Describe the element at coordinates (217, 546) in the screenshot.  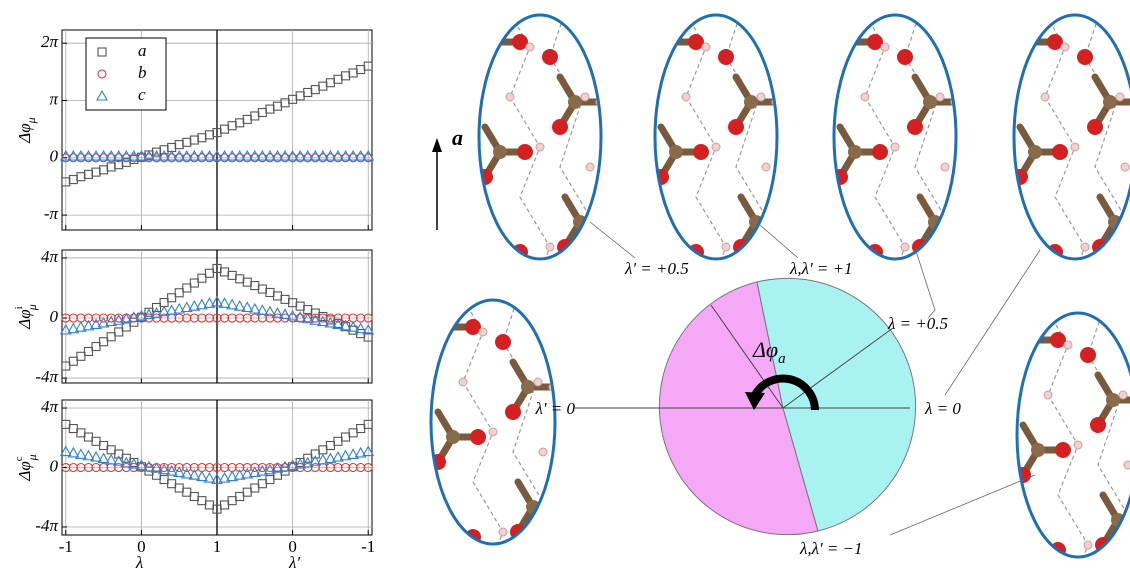
I see `x-tick-label: 1` at that location.